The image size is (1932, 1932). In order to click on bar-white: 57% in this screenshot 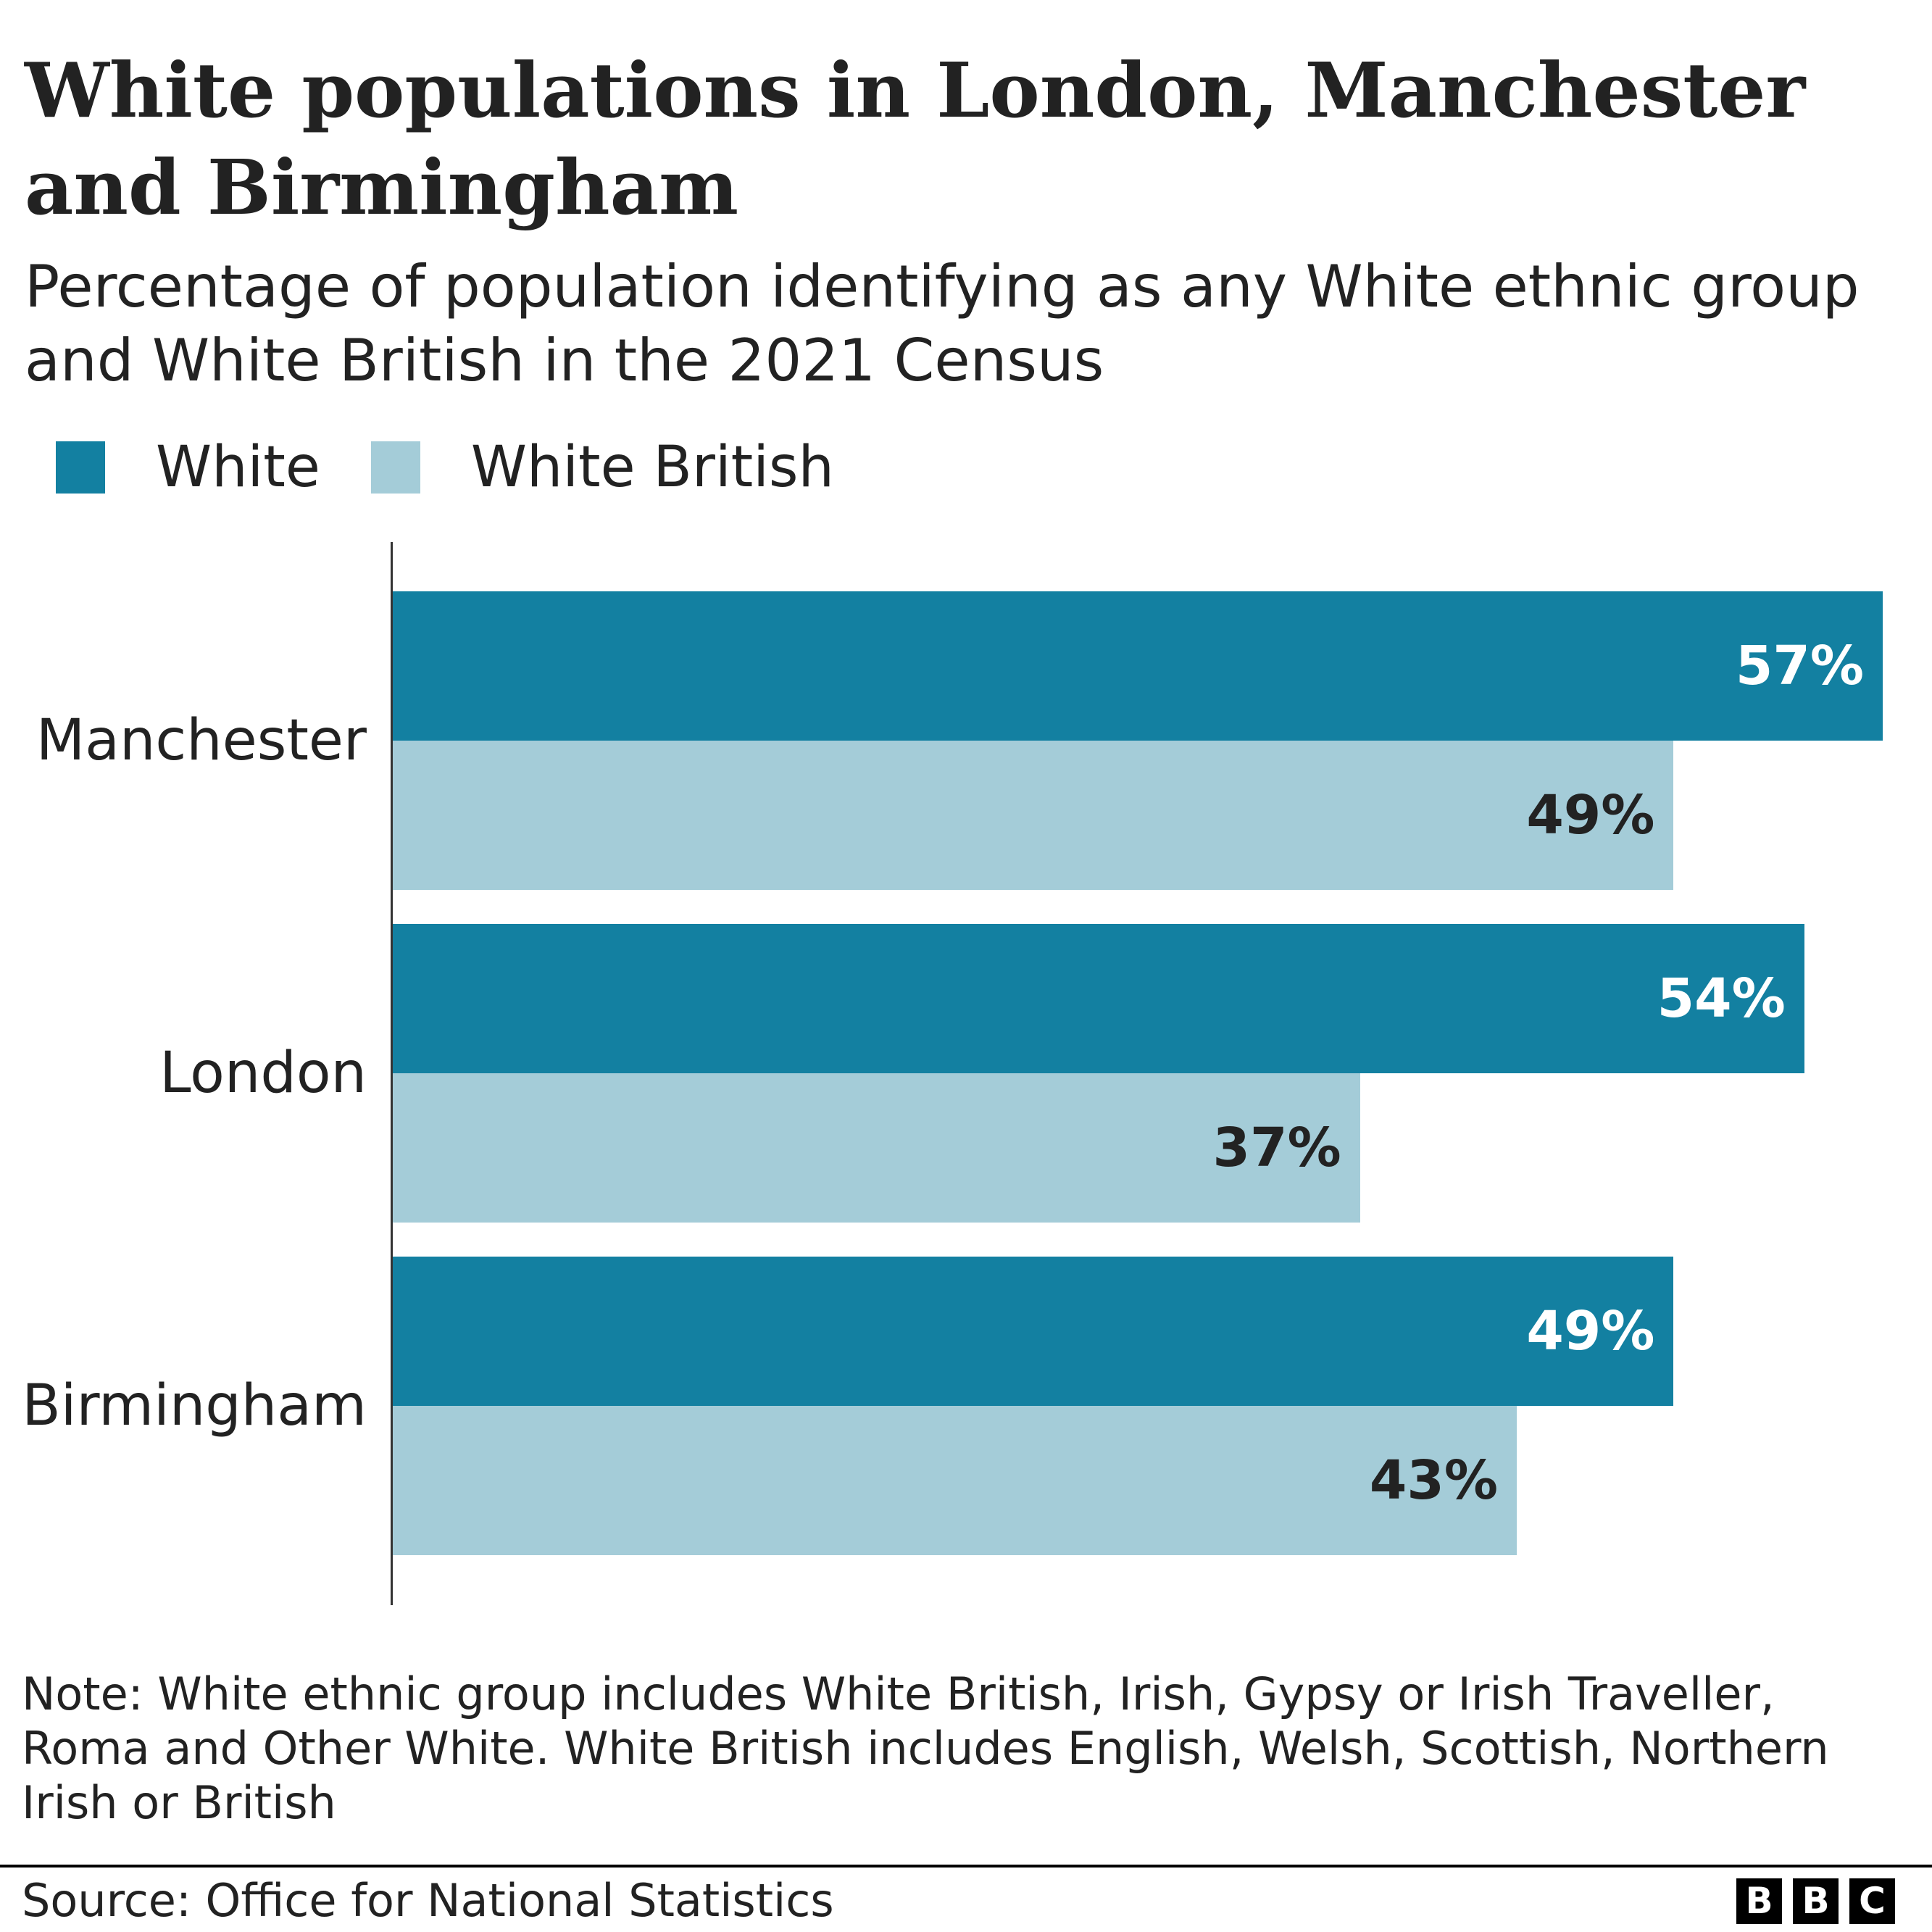, I will do `click(1138, 666)`.